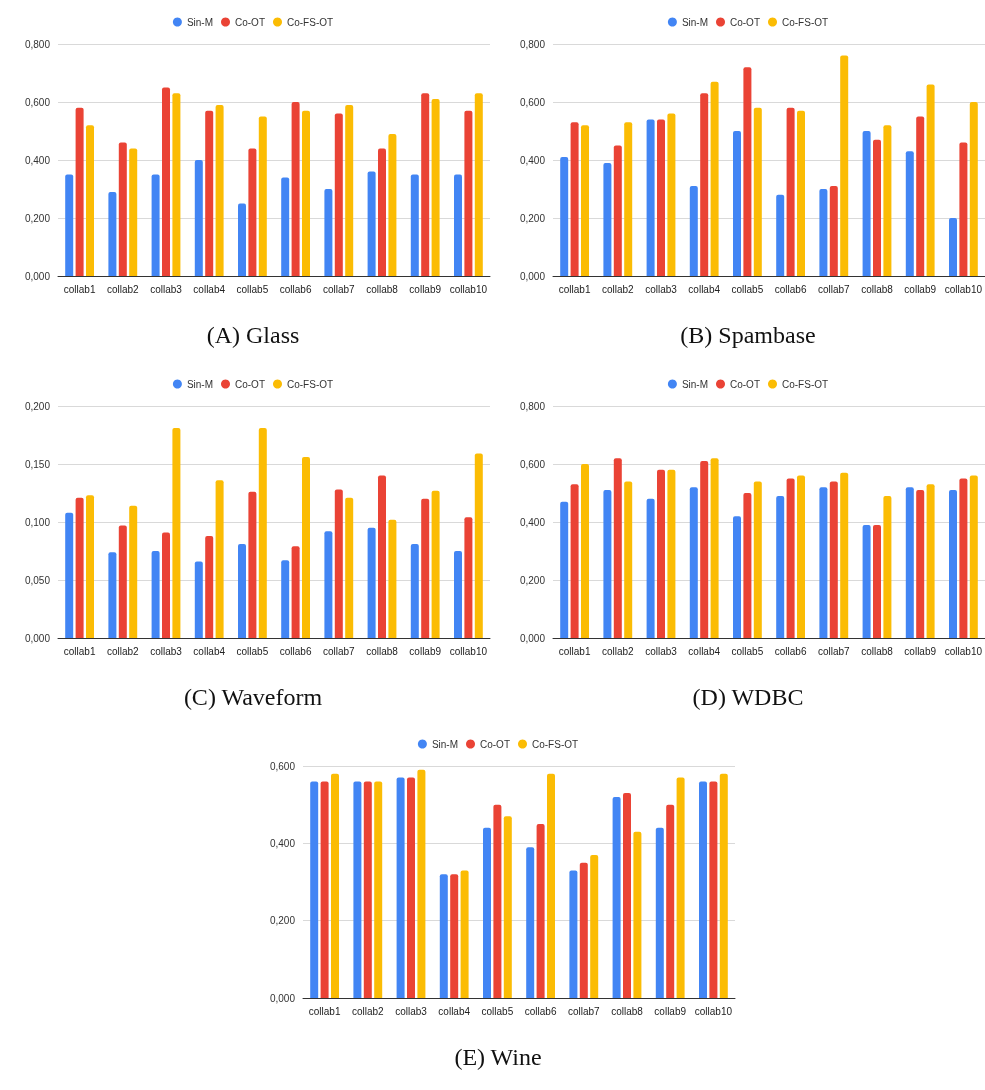 This screenshot has width=985, height=1090. What do you see at coordinates (166, 289) in the screenshot?
I see `x-tick-label: collab3` at bounding box center [166, 289].